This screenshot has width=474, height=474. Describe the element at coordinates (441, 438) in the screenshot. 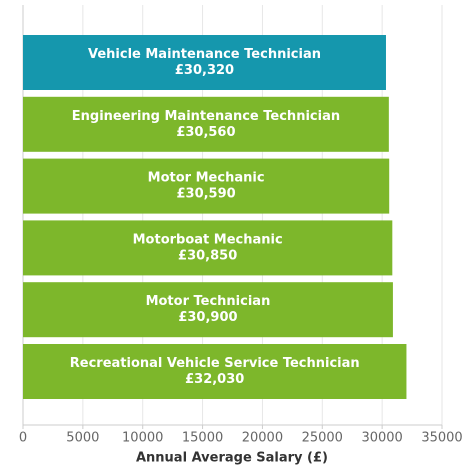

I see `x-tick-label: 35000` at that location.